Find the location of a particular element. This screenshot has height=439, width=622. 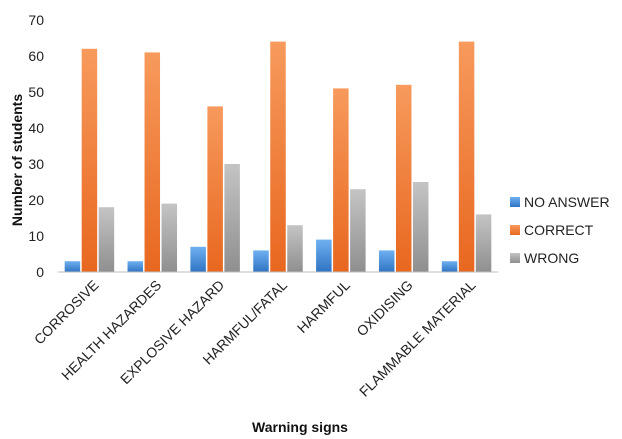

y-tick-label: 0 is located at coordinates (40, 272).